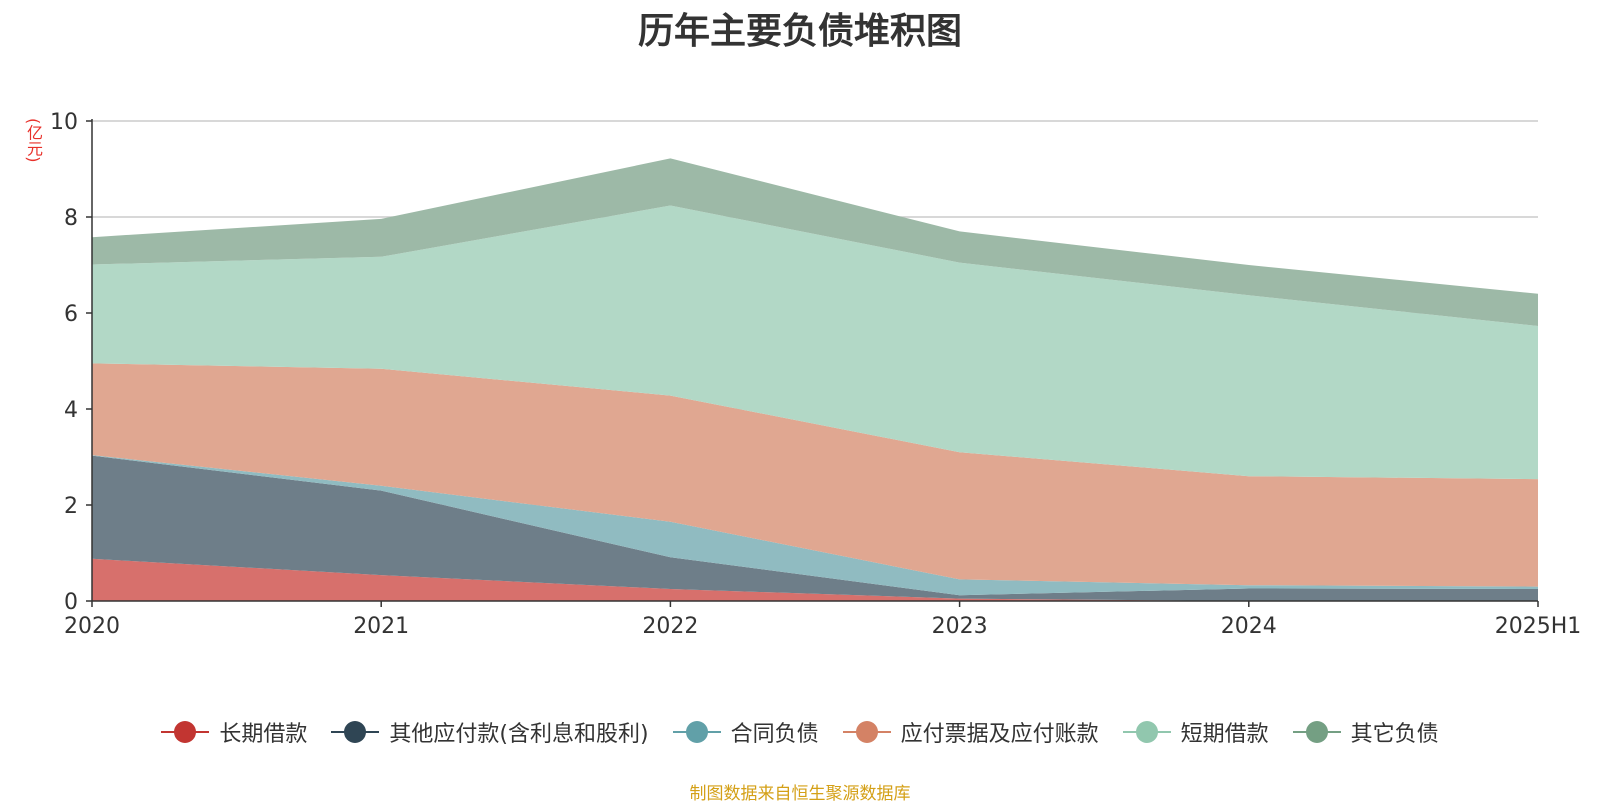 Image resolution: width=1600 pixels, height=804 pixels. I want to click on legend-item-5: 其它负债, so click(1365, 732).